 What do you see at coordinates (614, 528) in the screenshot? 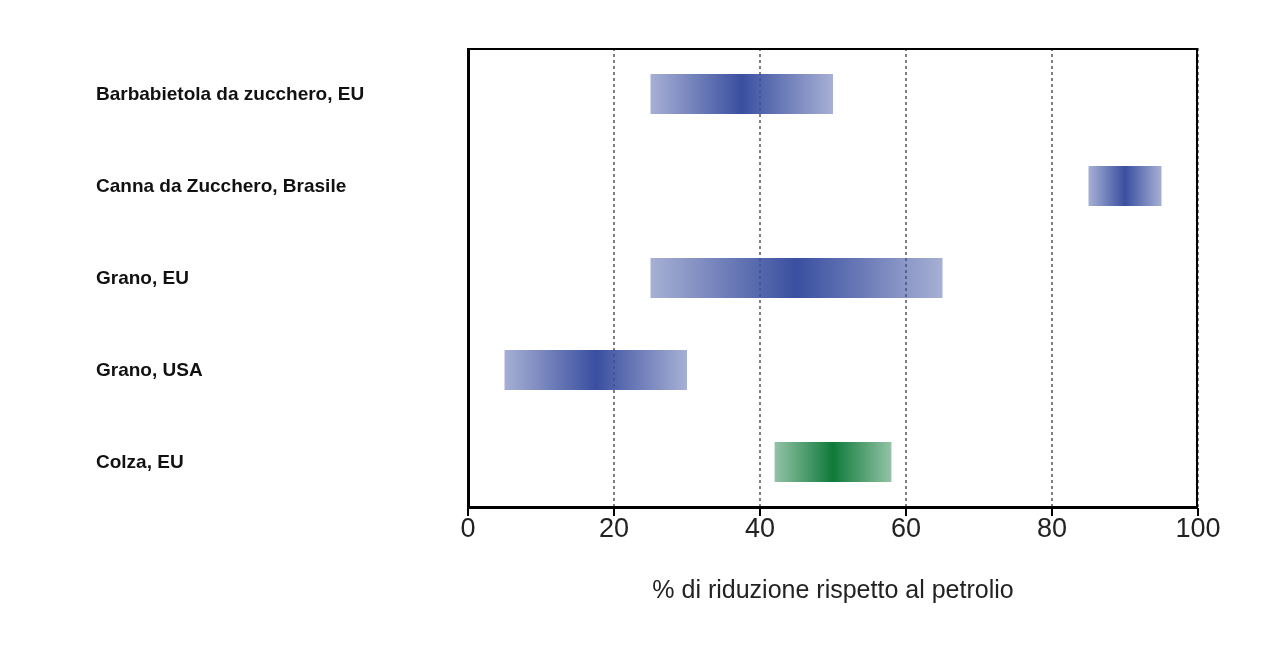
I see `x-tick-label: 20` at bounding box center [614, 528].